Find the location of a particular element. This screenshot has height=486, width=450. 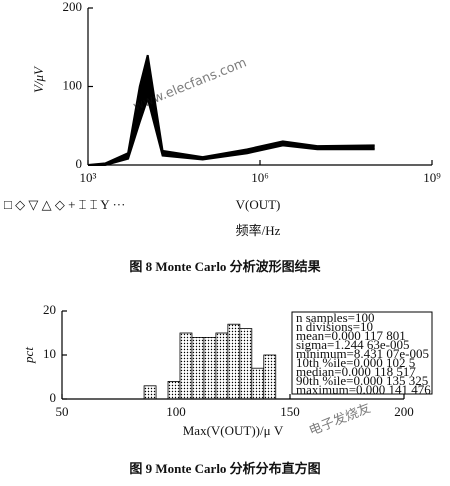

y-axis-label: pct is located at coordinates (28, 355).